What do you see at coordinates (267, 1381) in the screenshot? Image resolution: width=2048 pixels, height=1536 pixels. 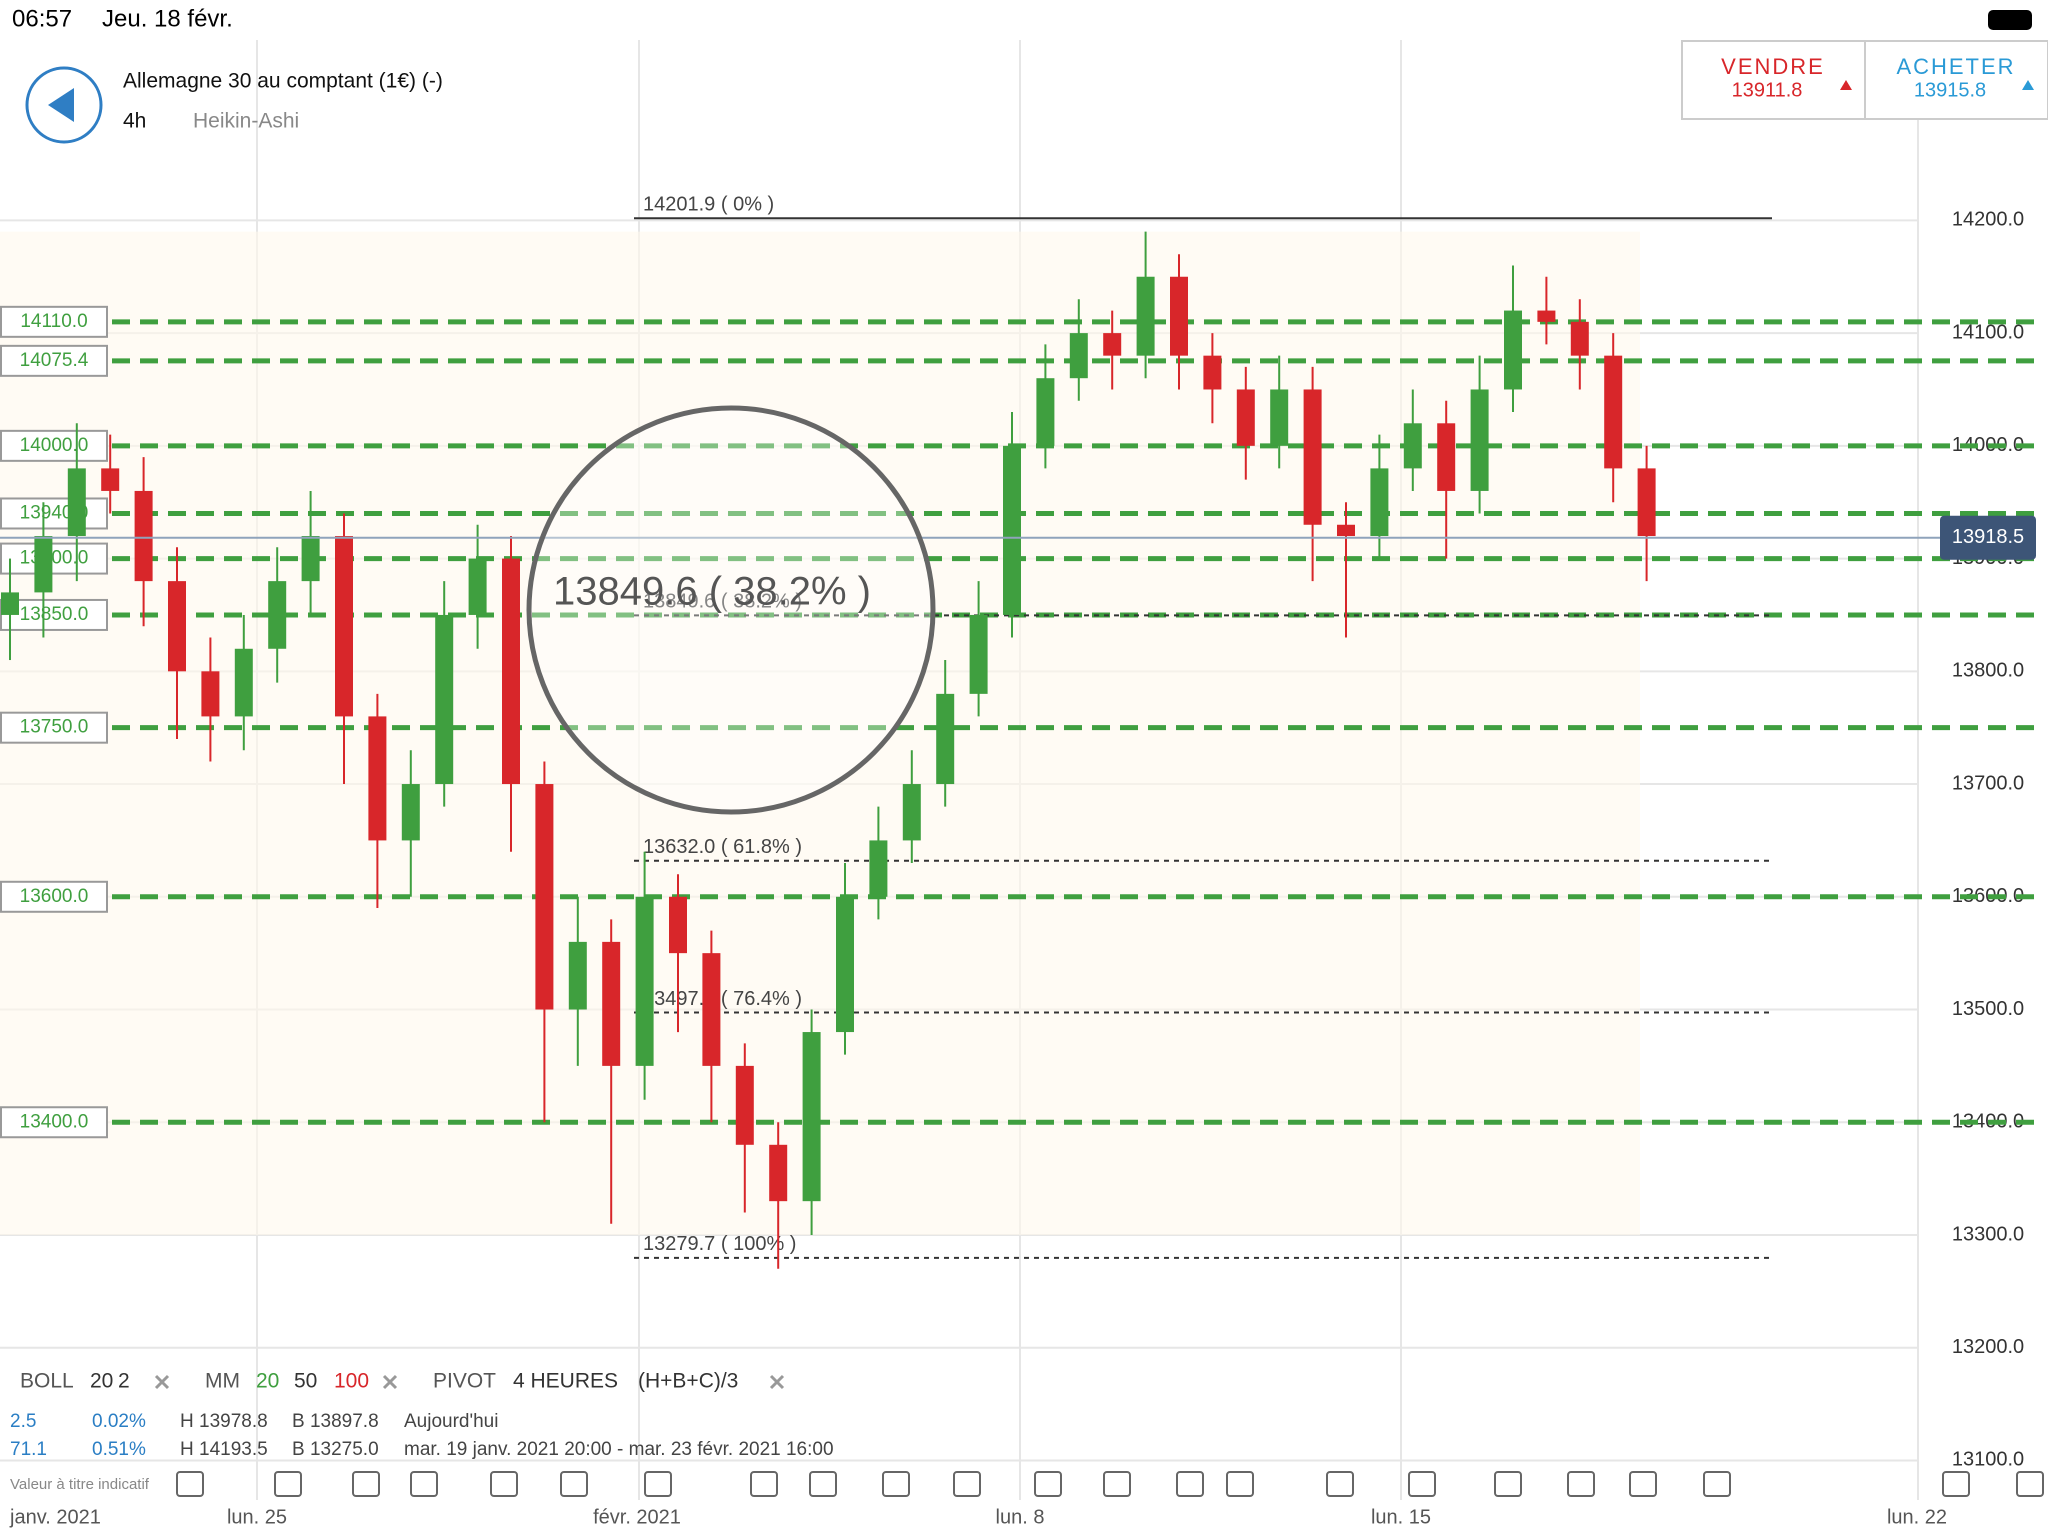 I see `indicator-item: 20` at bounding box center [267, 1381].